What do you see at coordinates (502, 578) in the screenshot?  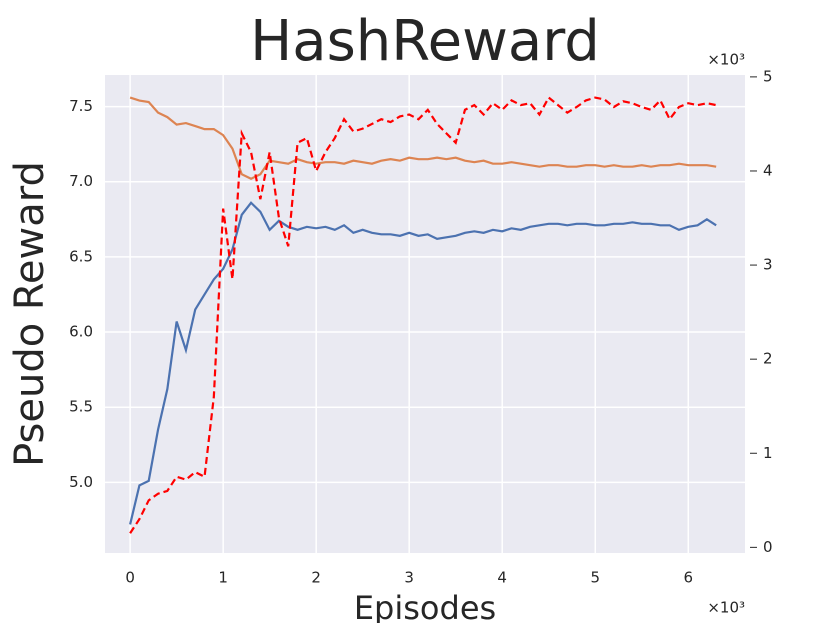 I see `x-tick-label: 4` at bounding box center [502, 578].